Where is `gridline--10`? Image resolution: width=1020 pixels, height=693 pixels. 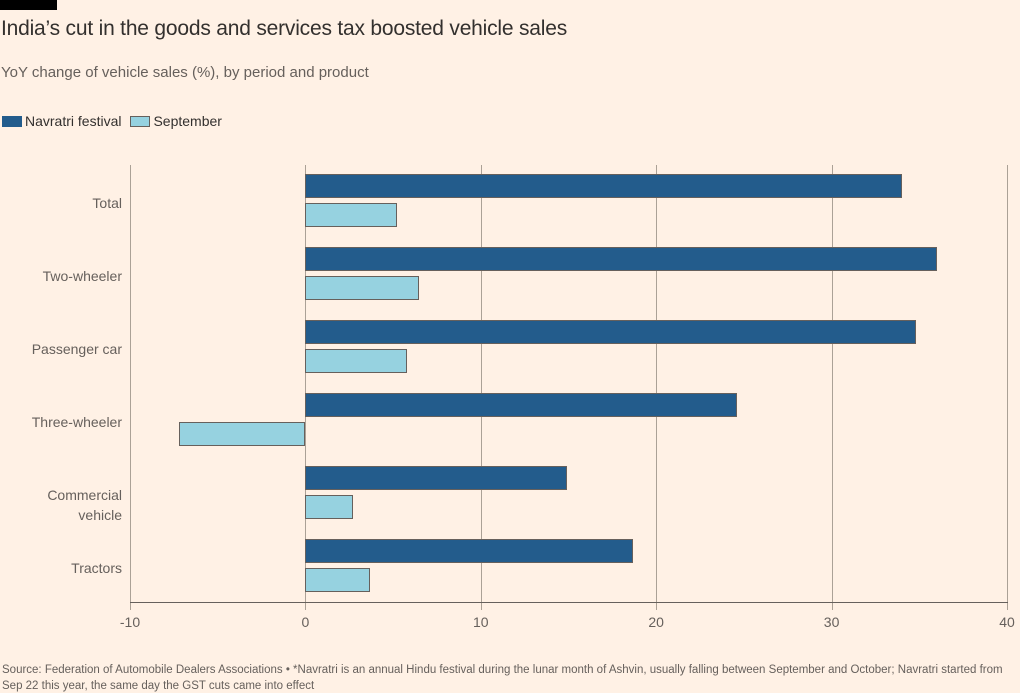
gridline--10 is located at coordinates (130, 387).